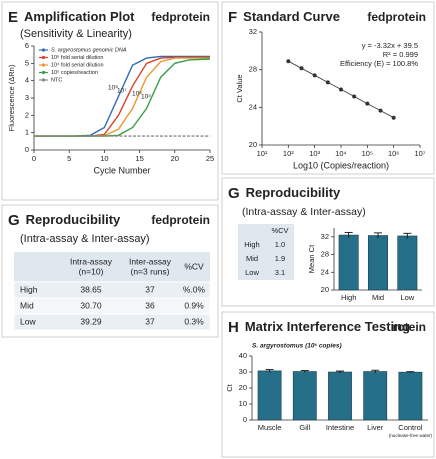 This screenshot has height=459, width=436. Describe the element at coordinates (239, 88) in the screenshot. I see `y-axis-label: Ct Value` at that location.